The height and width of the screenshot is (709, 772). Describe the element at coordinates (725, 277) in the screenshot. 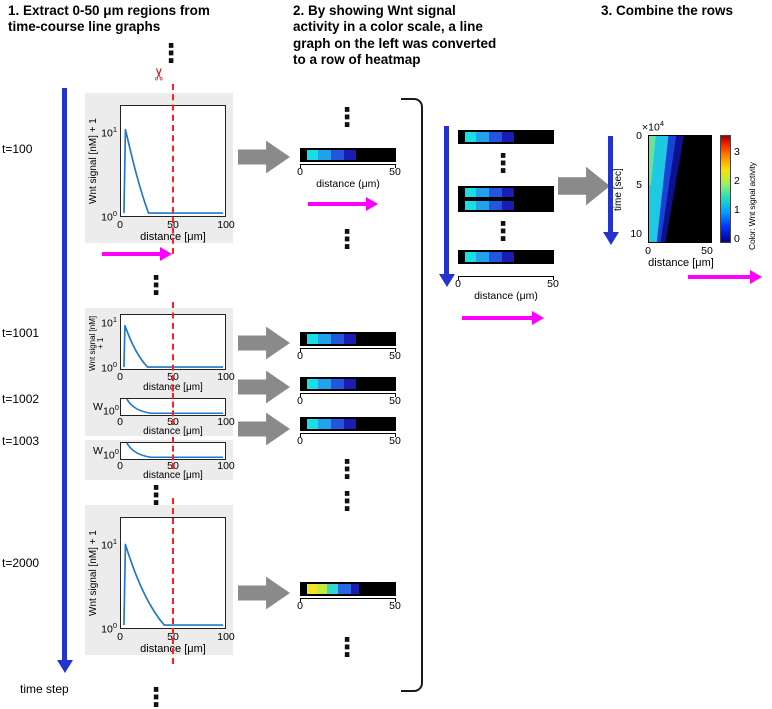

I see `distance-arrow-final` at that location.